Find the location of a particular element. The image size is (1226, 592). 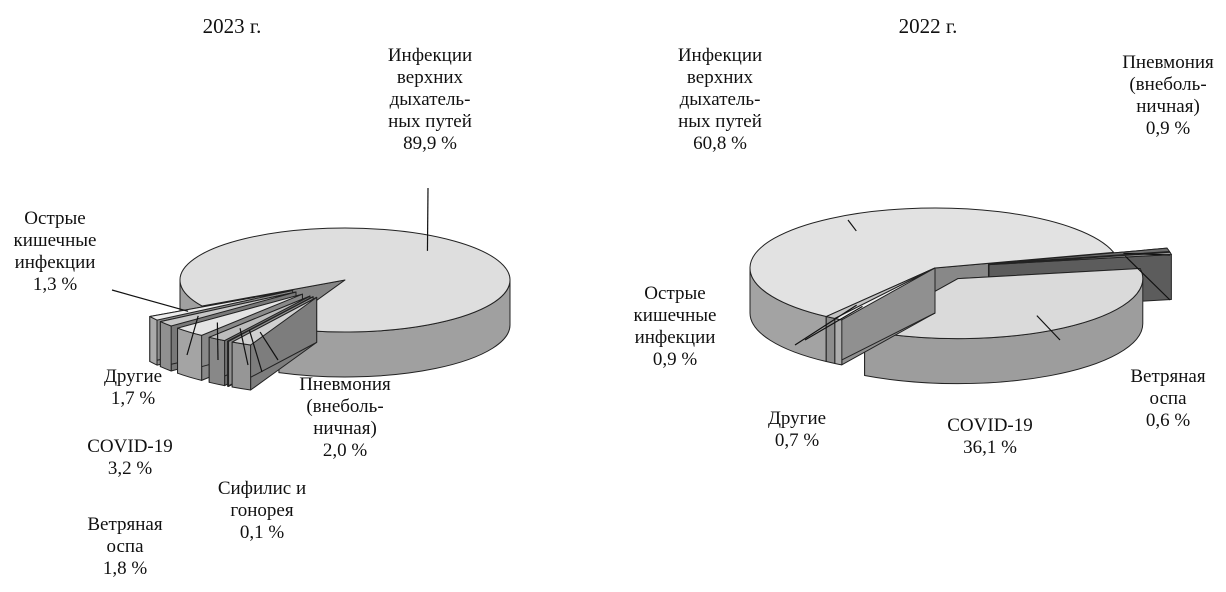

slice-value: 89,9 % is located at coordinates (430, 143).